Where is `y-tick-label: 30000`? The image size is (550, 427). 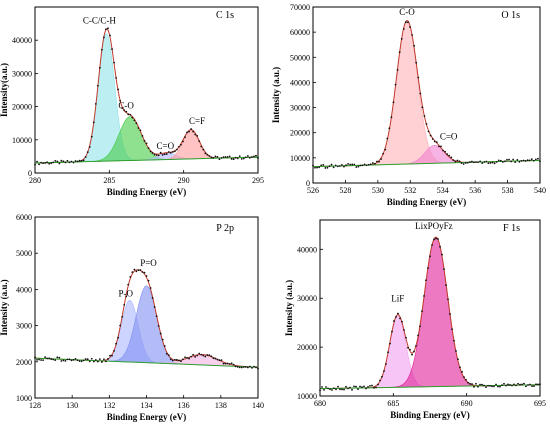 y-tick-label: 30000 is located at coordinates (307, 298).